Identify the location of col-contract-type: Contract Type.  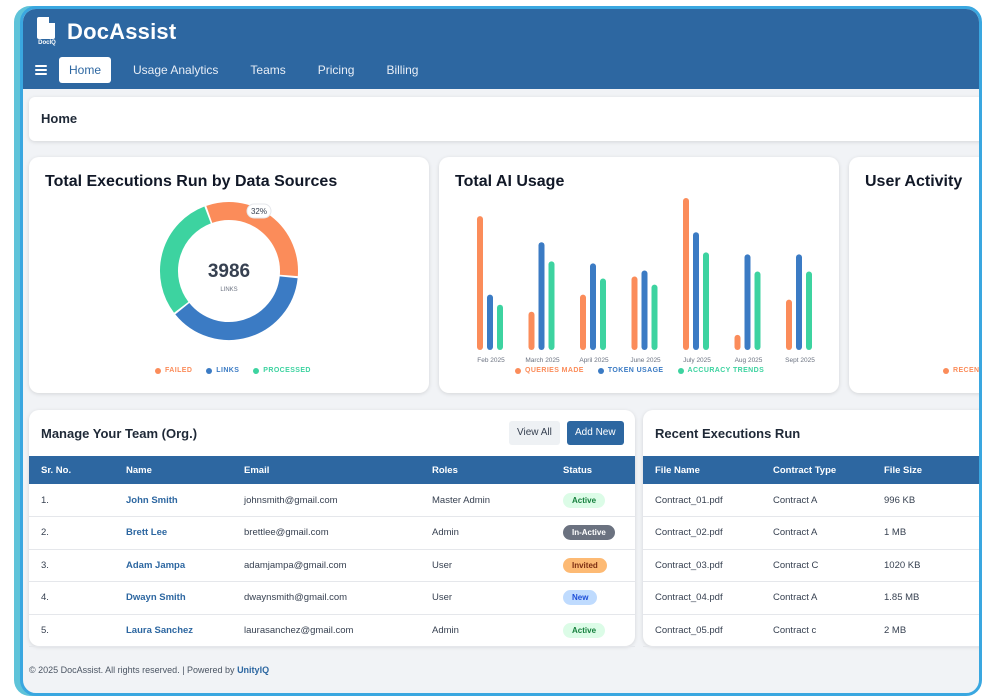
(805, 470).